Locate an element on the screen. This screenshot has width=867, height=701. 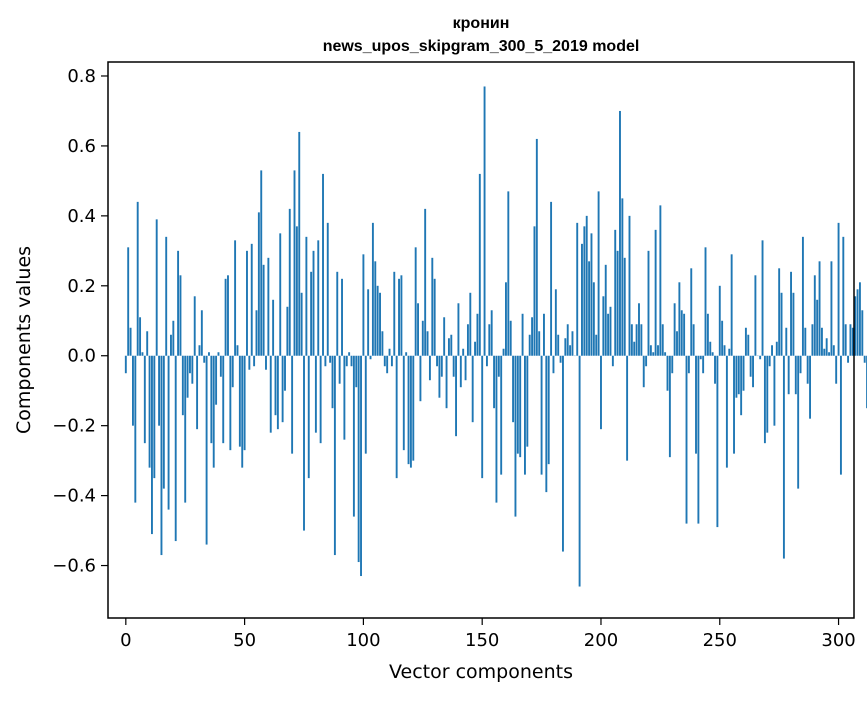
y-tick-label: 0.4 is located at coordinates (81, 216).